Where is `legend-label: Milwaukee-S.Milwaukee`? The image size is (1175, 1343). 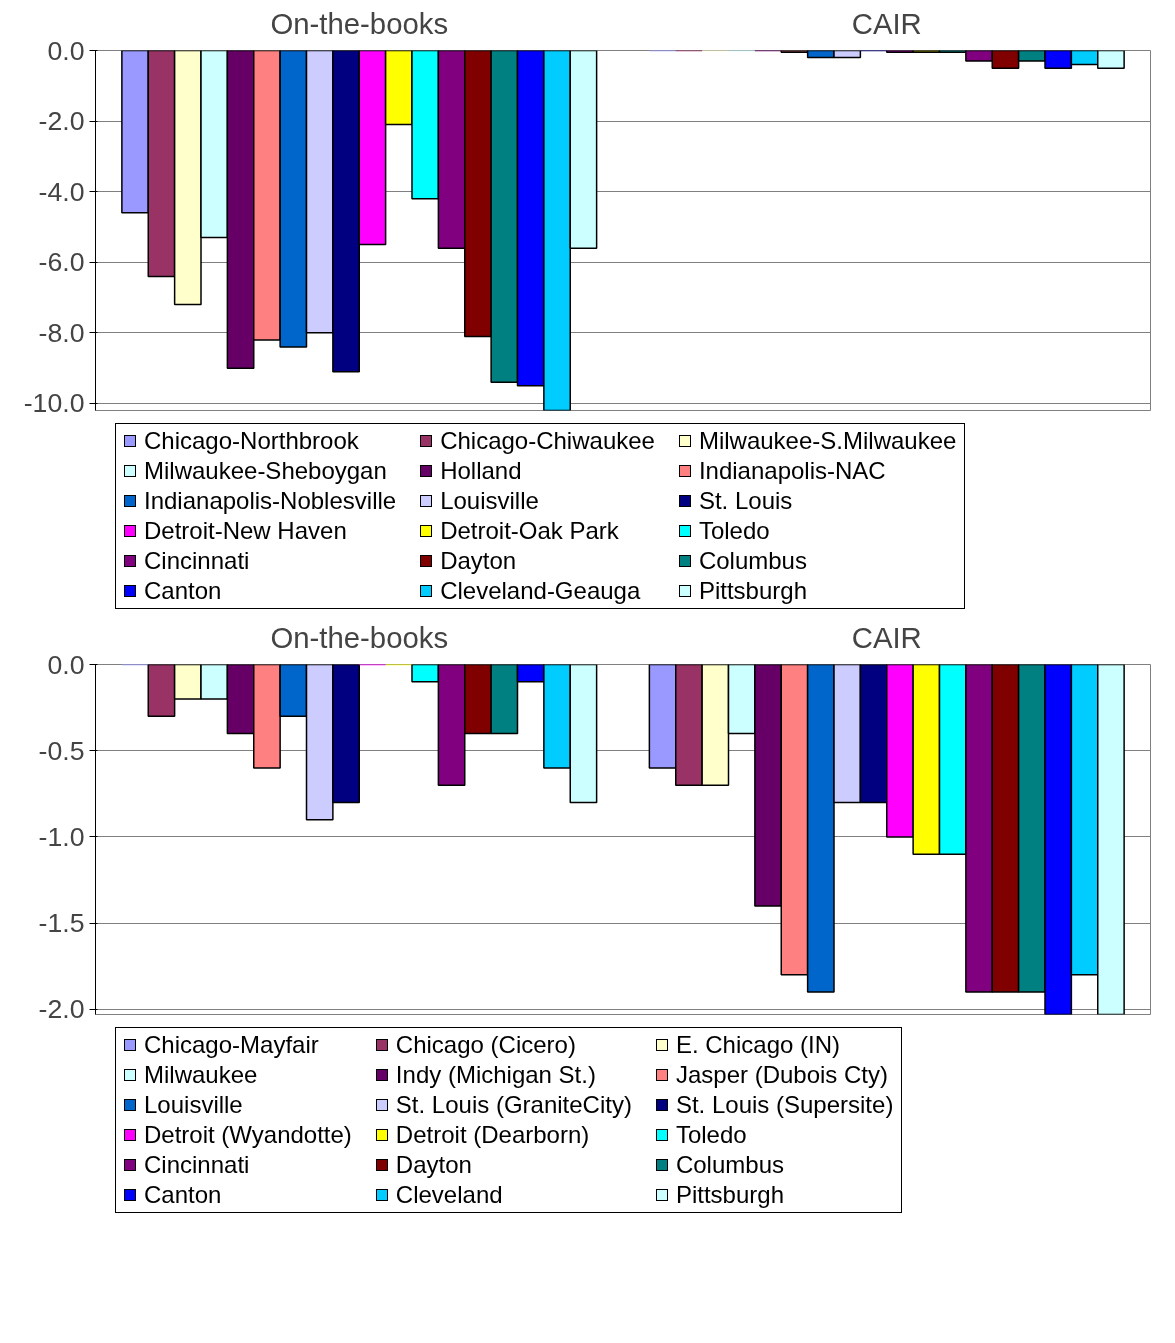 legend-label: Milwaukee-S.Milwaukee is located at coordinates (827, 441).